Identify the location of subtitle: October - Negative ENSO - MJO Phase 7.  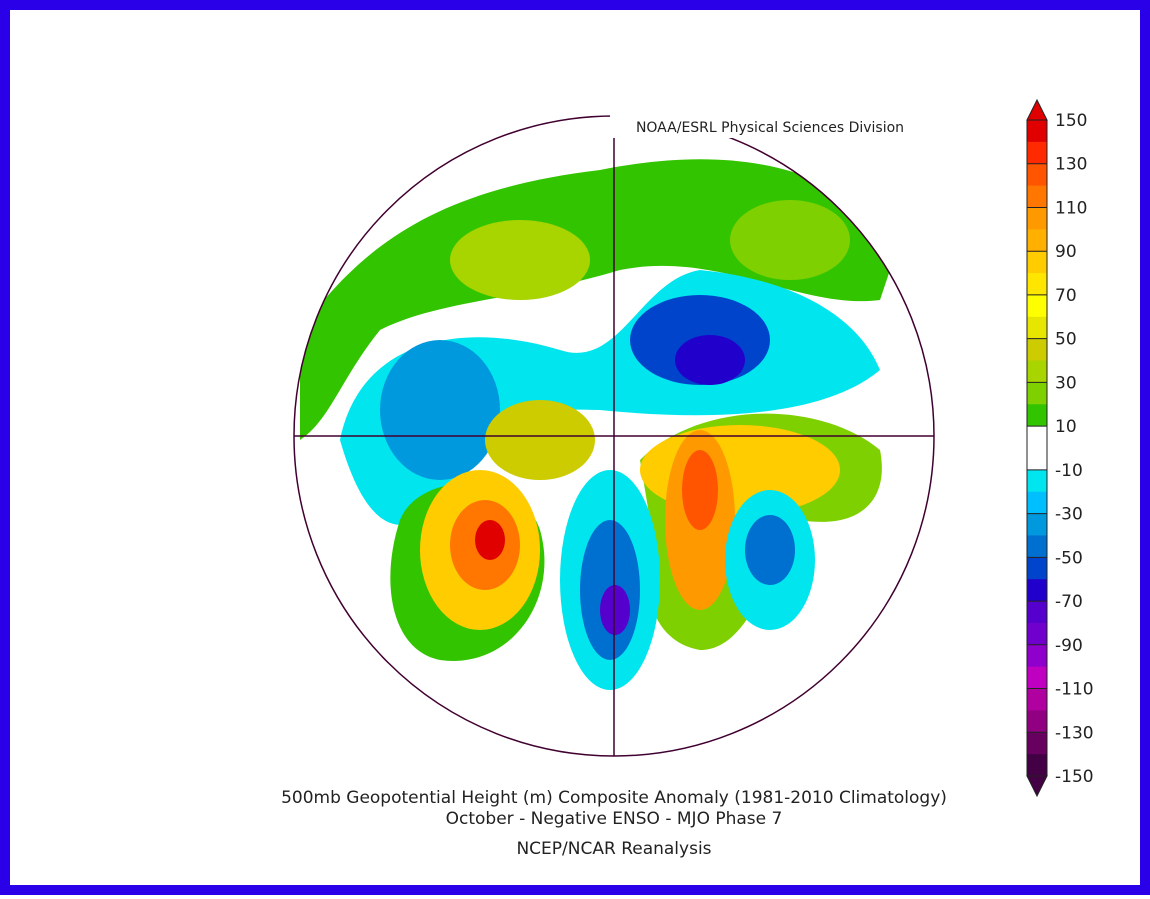
(614, 819).